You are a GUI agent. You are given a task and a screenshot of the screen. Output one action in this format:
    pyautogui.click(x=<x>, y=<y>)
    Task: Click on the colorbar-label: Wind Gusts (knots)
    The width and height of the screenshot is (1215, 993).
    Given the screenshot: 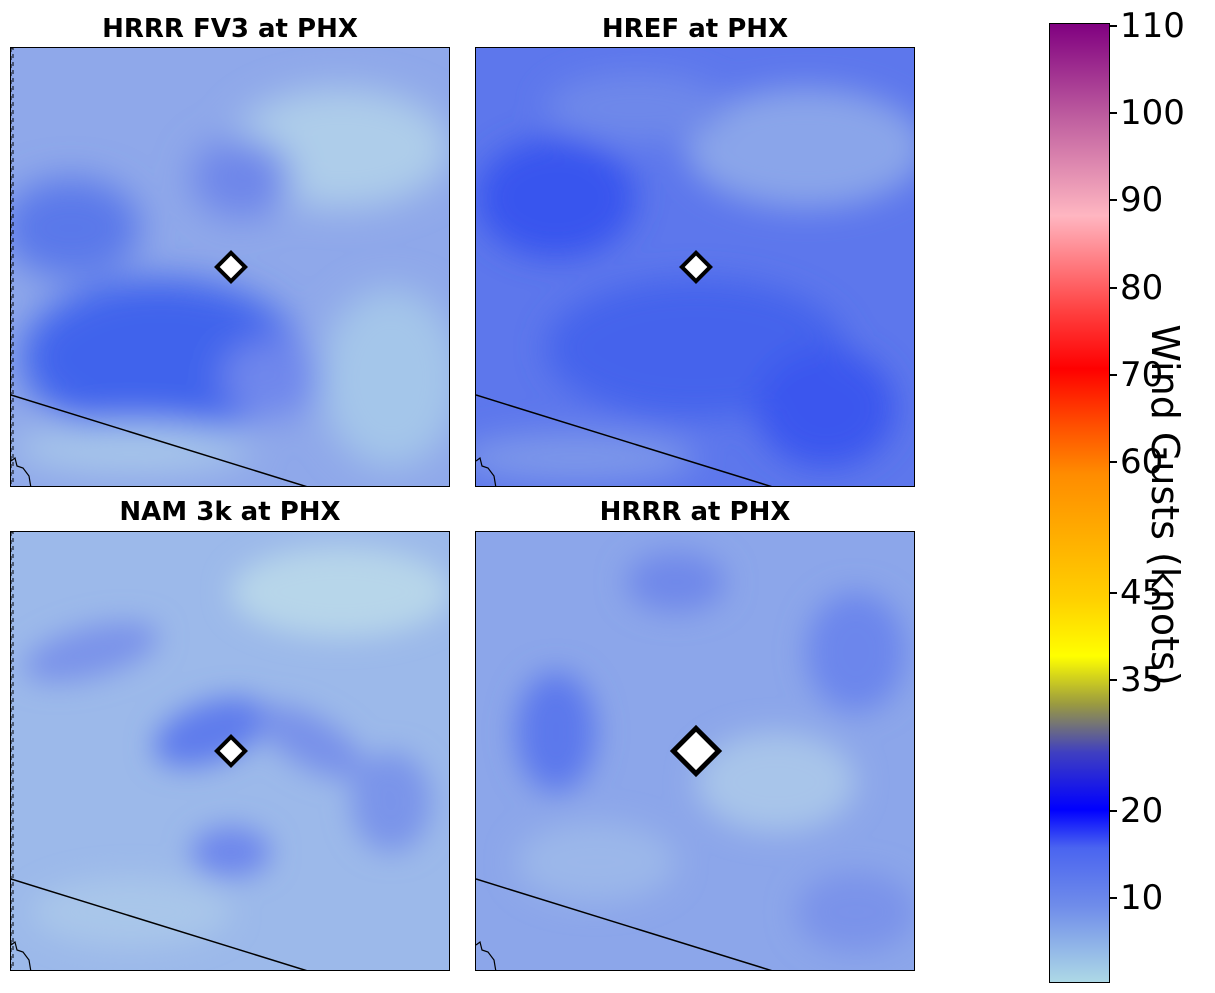 What is the action you would take?
    pyautogui.click(x=1165, y=505)
    